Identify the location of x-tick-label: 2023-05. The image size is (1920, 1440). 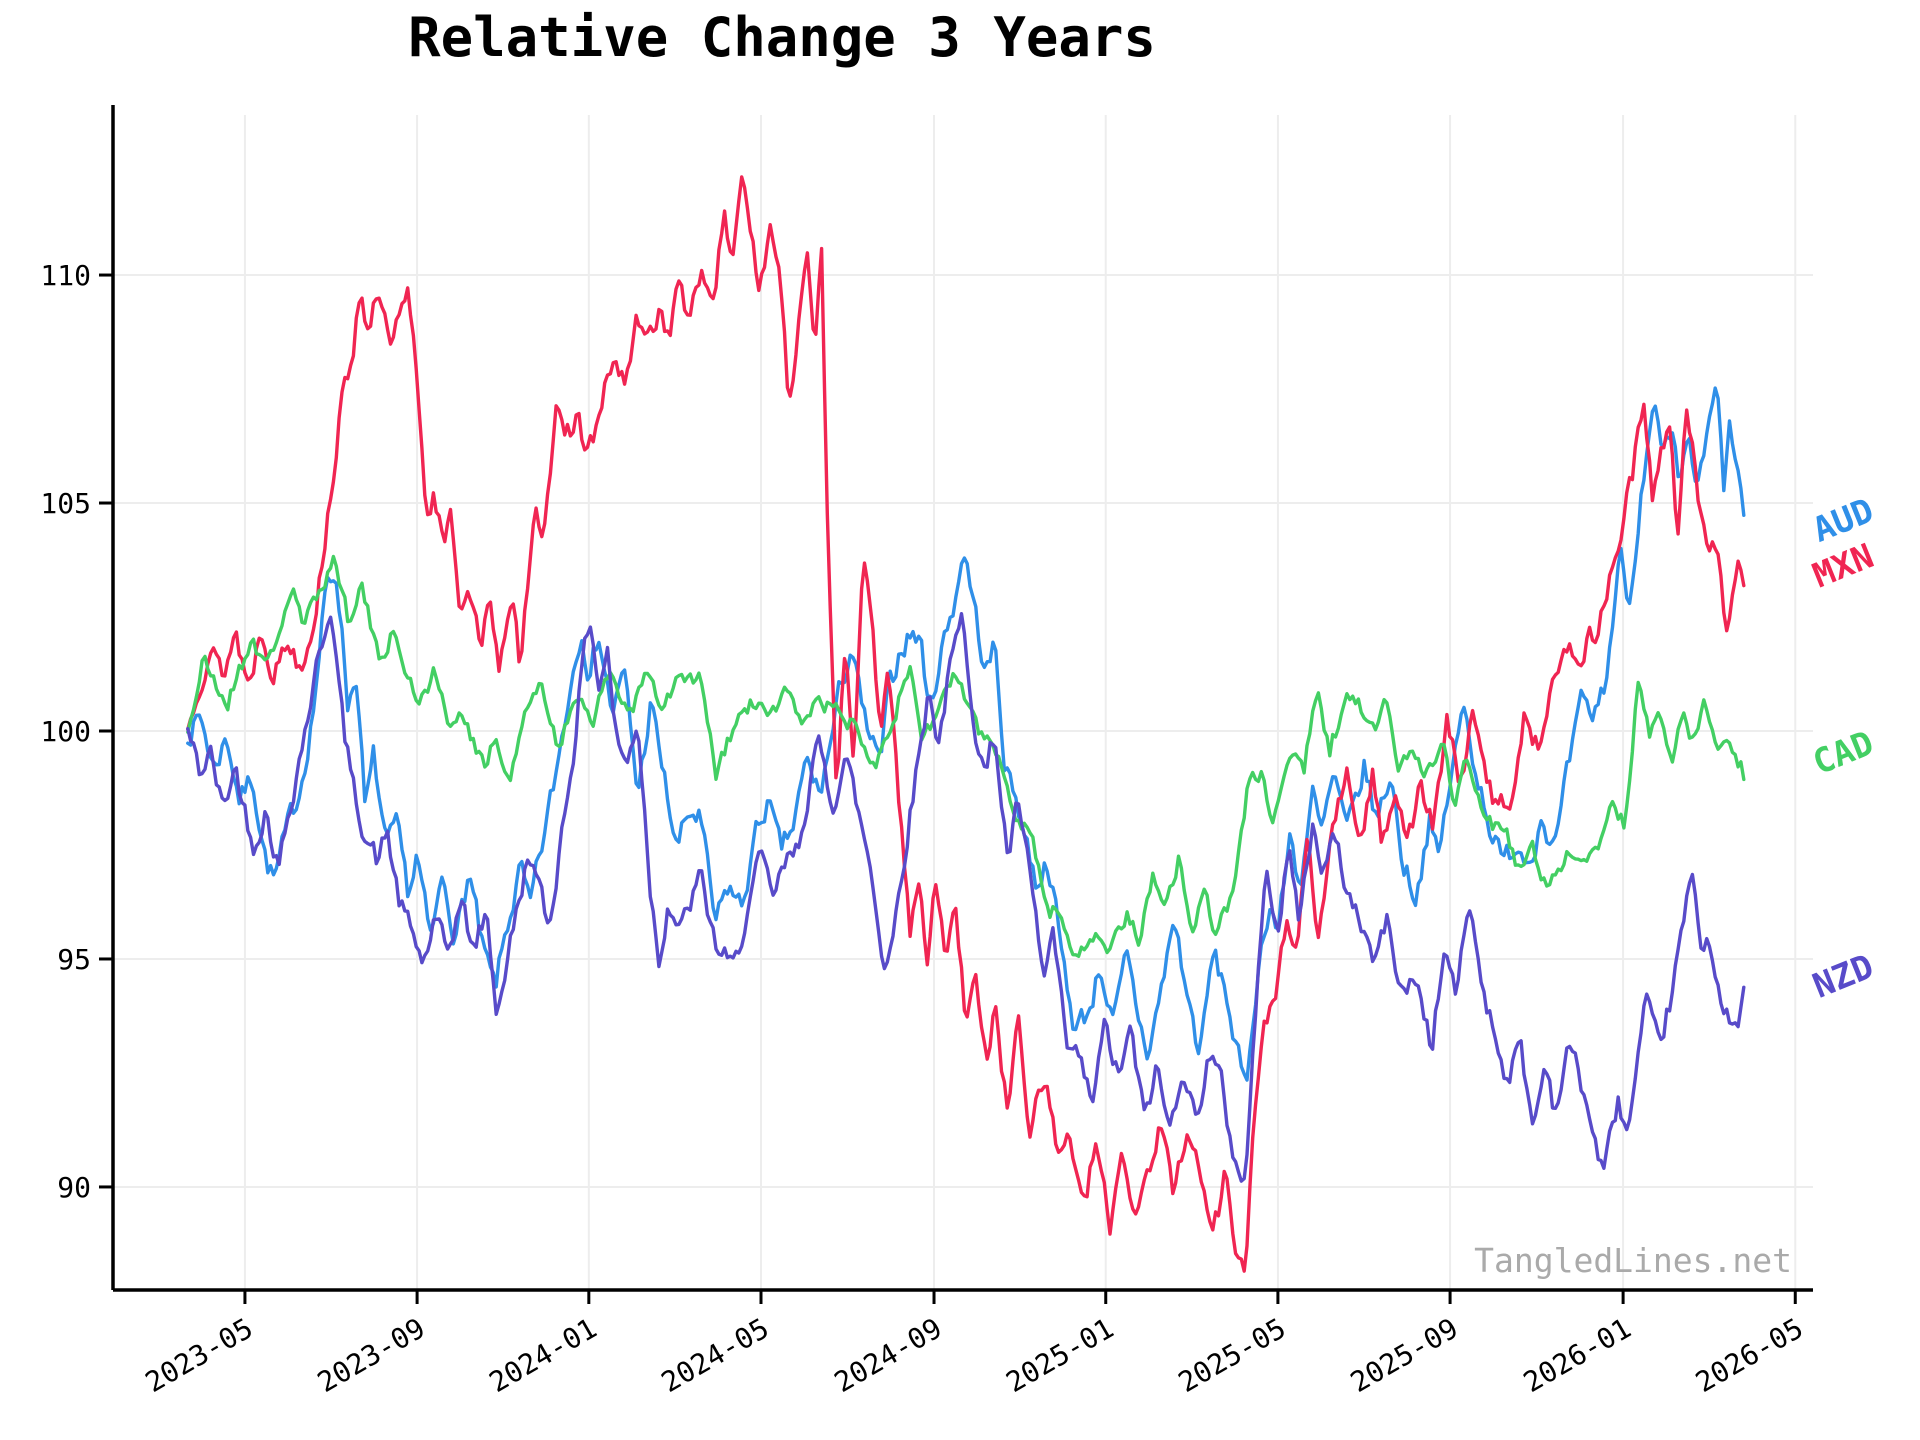
(199, 1355).